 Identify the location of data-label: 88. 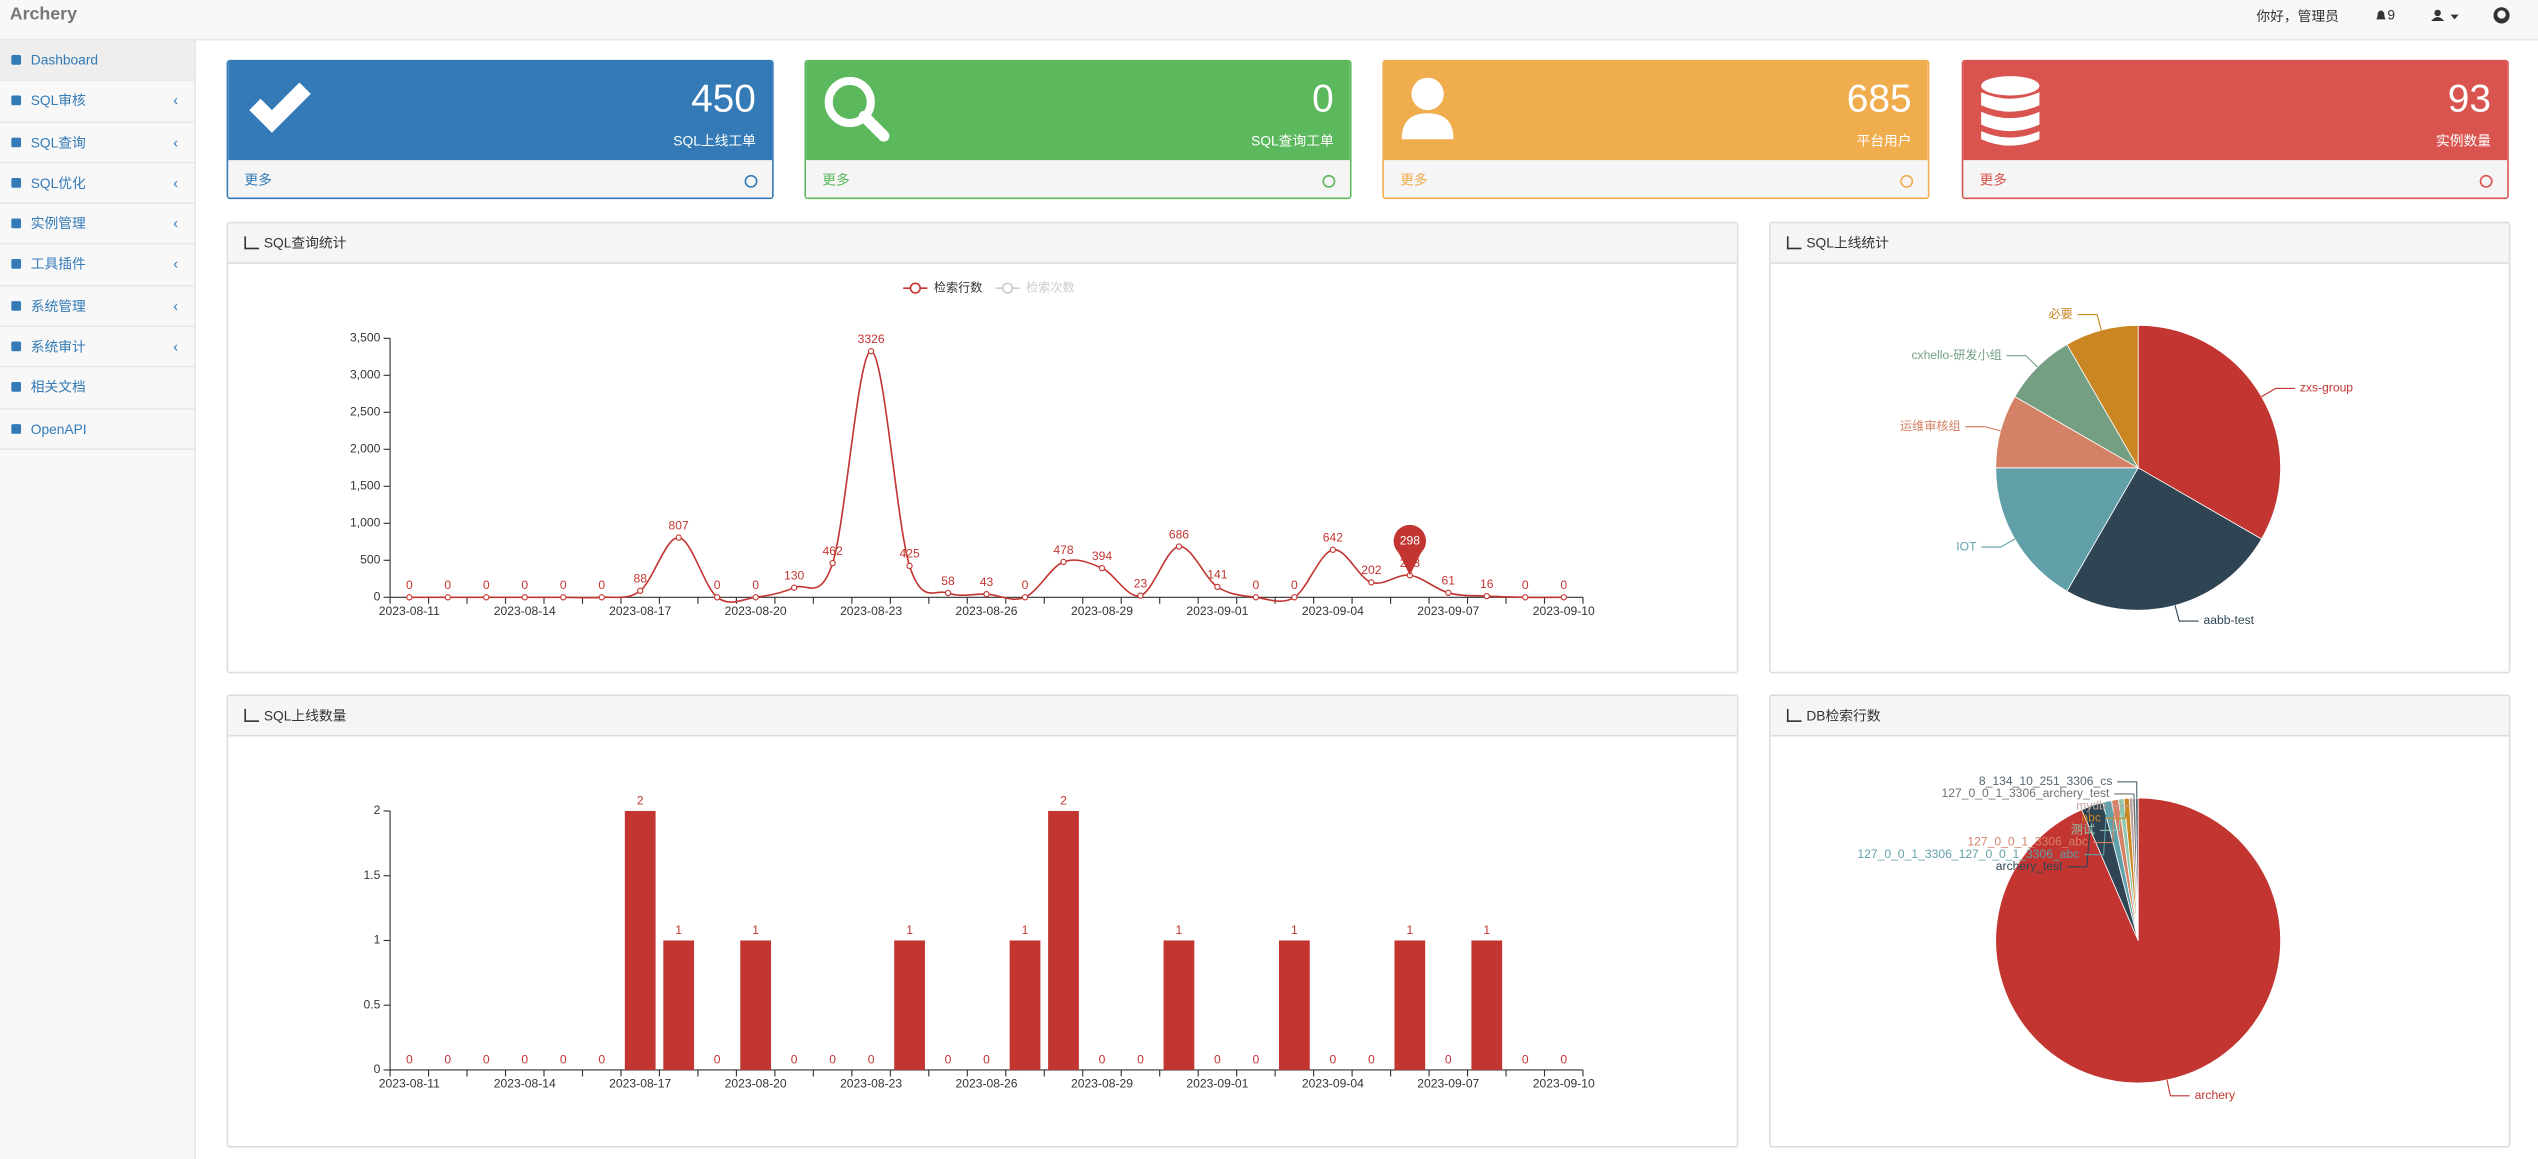
(640, 579).